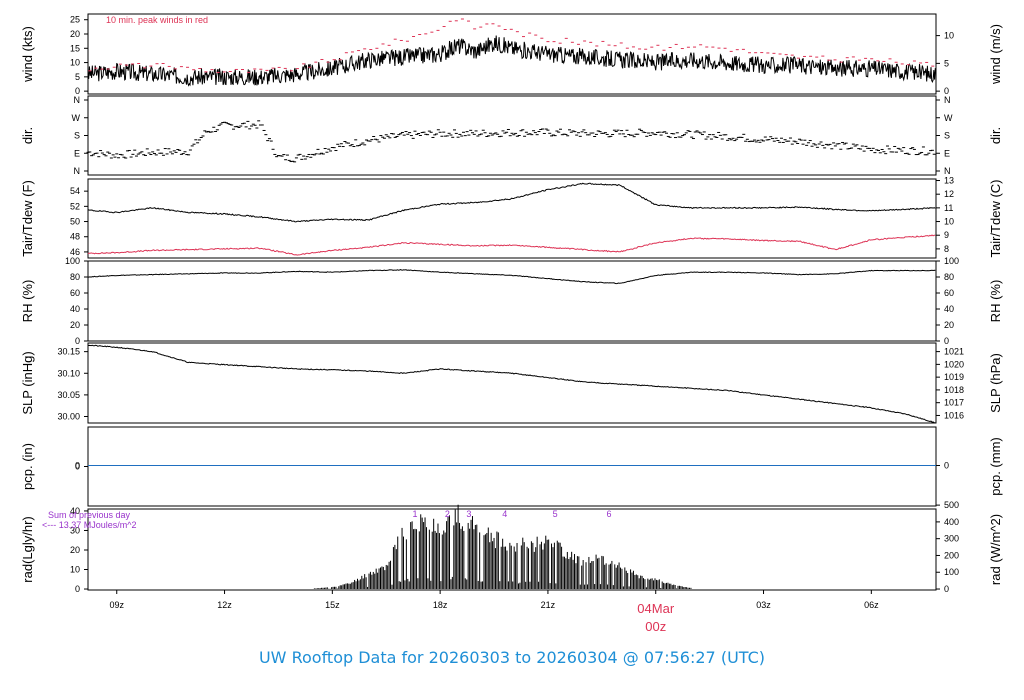 This screenshot has height=700, width=1024. I want to click on tick-label-left: 50, so click(75, 222).